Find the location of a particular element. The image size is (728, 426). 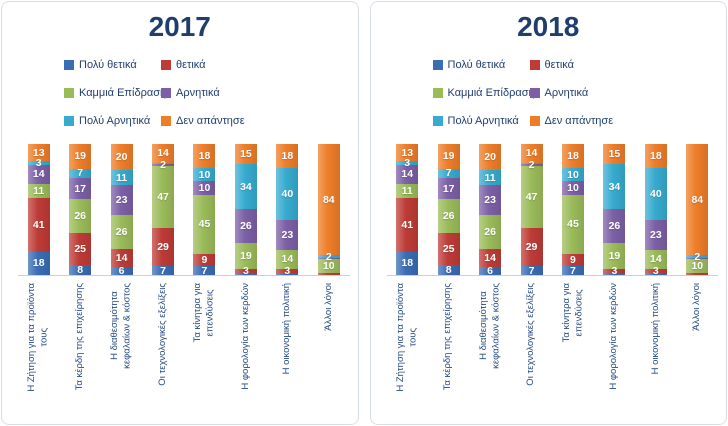

bar-segment: 11 is located at coordinates (38, 190).